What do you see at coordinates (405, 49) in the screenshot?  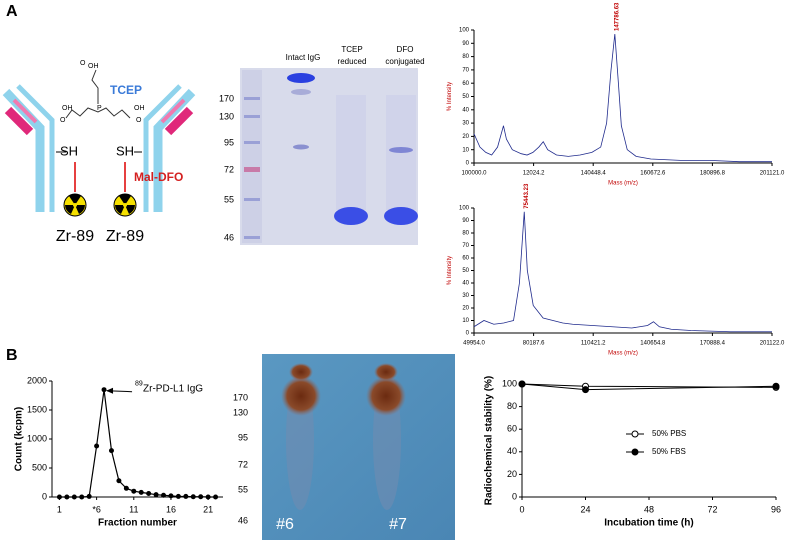 I see `lane-label: DFO` at bounding box center [405, 49].